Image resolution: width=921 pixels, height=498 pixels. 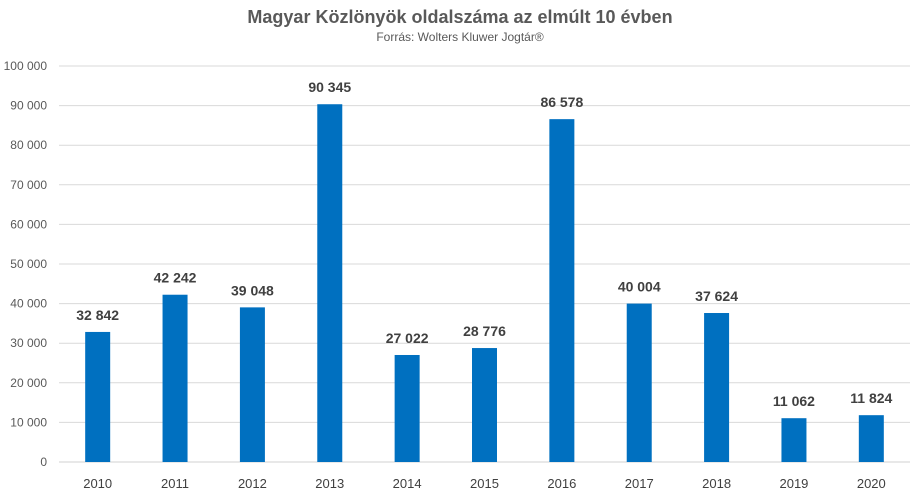 What do you see at coordinates (717, 387) in the screenshot?
I see `bar-2018` at bounding box center [717, 387].